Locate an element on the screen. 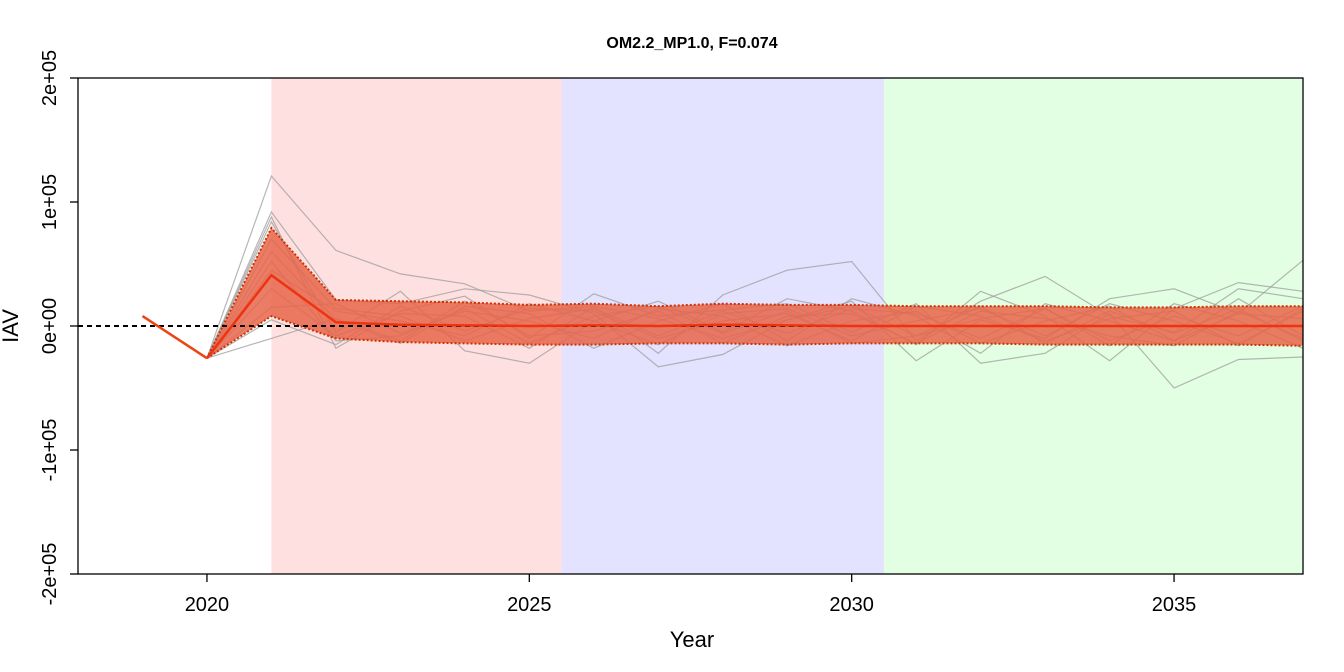 Image resolution: width=1344 pixels, height=672 pixels. y-tick-label-4: 2e+05 is located at coordinates (50, 78).